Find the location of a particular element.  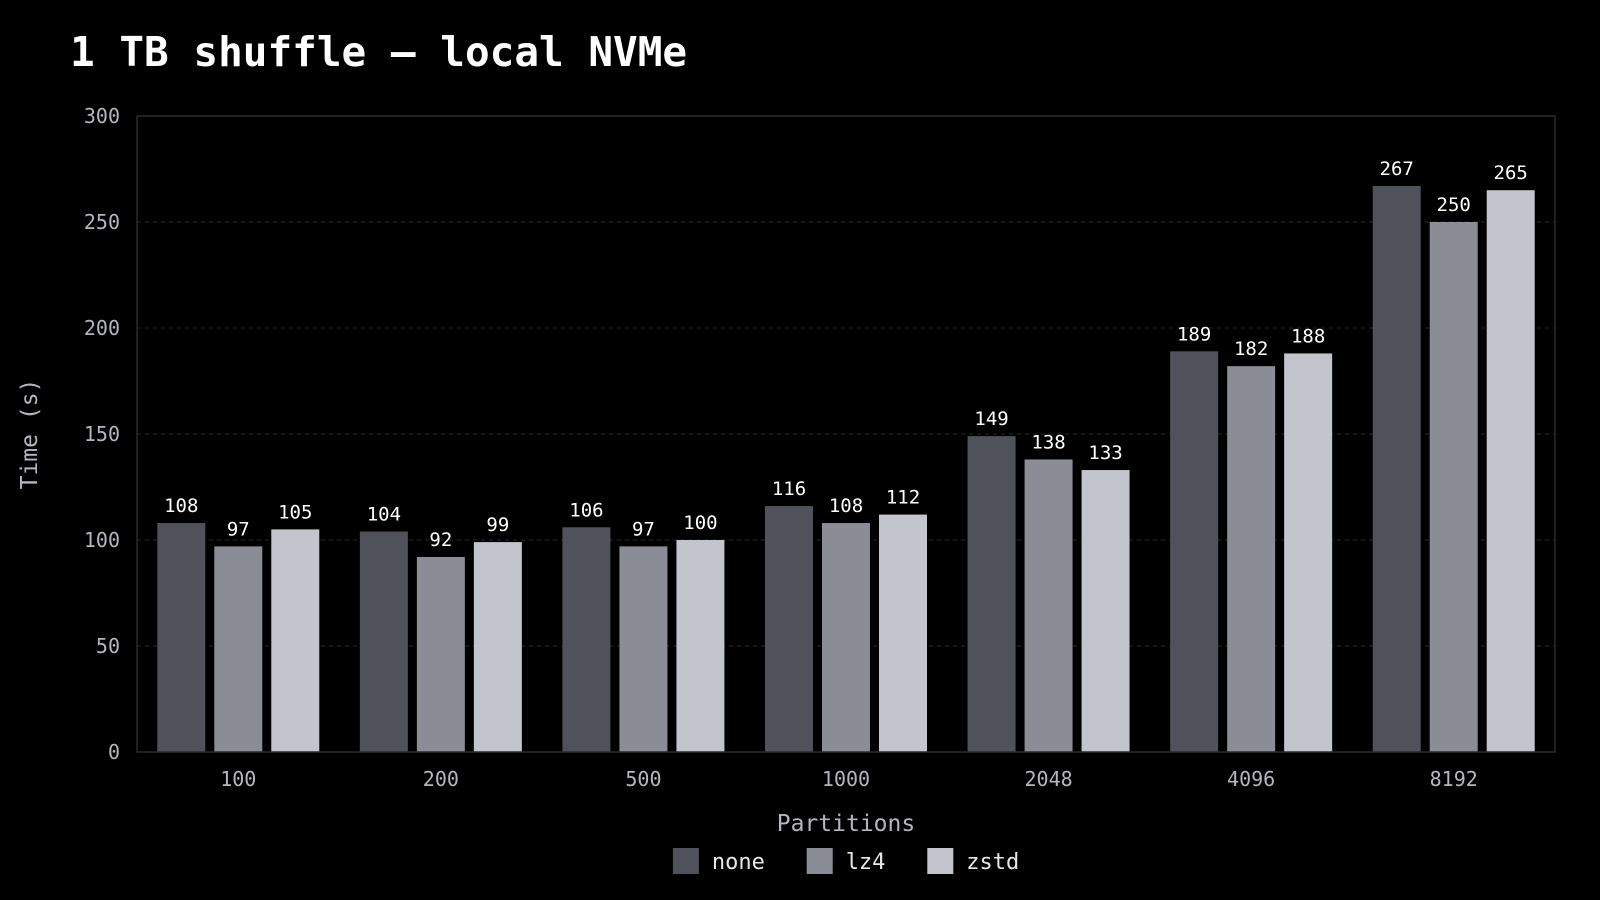

y-tick-label: 0 is located at coordinates (114, 752).